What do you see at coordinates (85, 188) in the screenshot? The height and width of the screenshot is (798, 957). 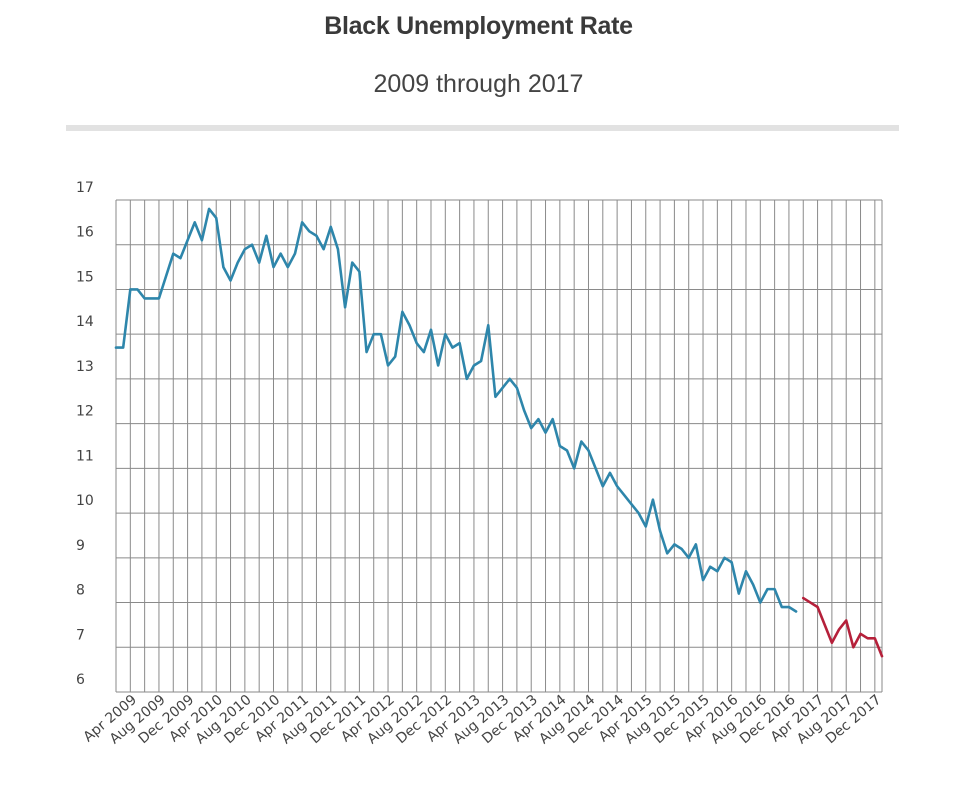 I see `y-tick-label: 17` at bounding box center [85, 188].